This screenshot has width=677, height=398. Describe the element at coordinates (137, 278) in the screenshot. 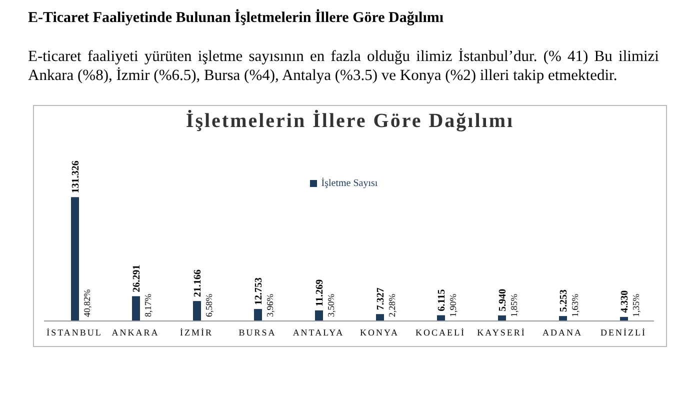

I see `data-label: 26.291` at that location.